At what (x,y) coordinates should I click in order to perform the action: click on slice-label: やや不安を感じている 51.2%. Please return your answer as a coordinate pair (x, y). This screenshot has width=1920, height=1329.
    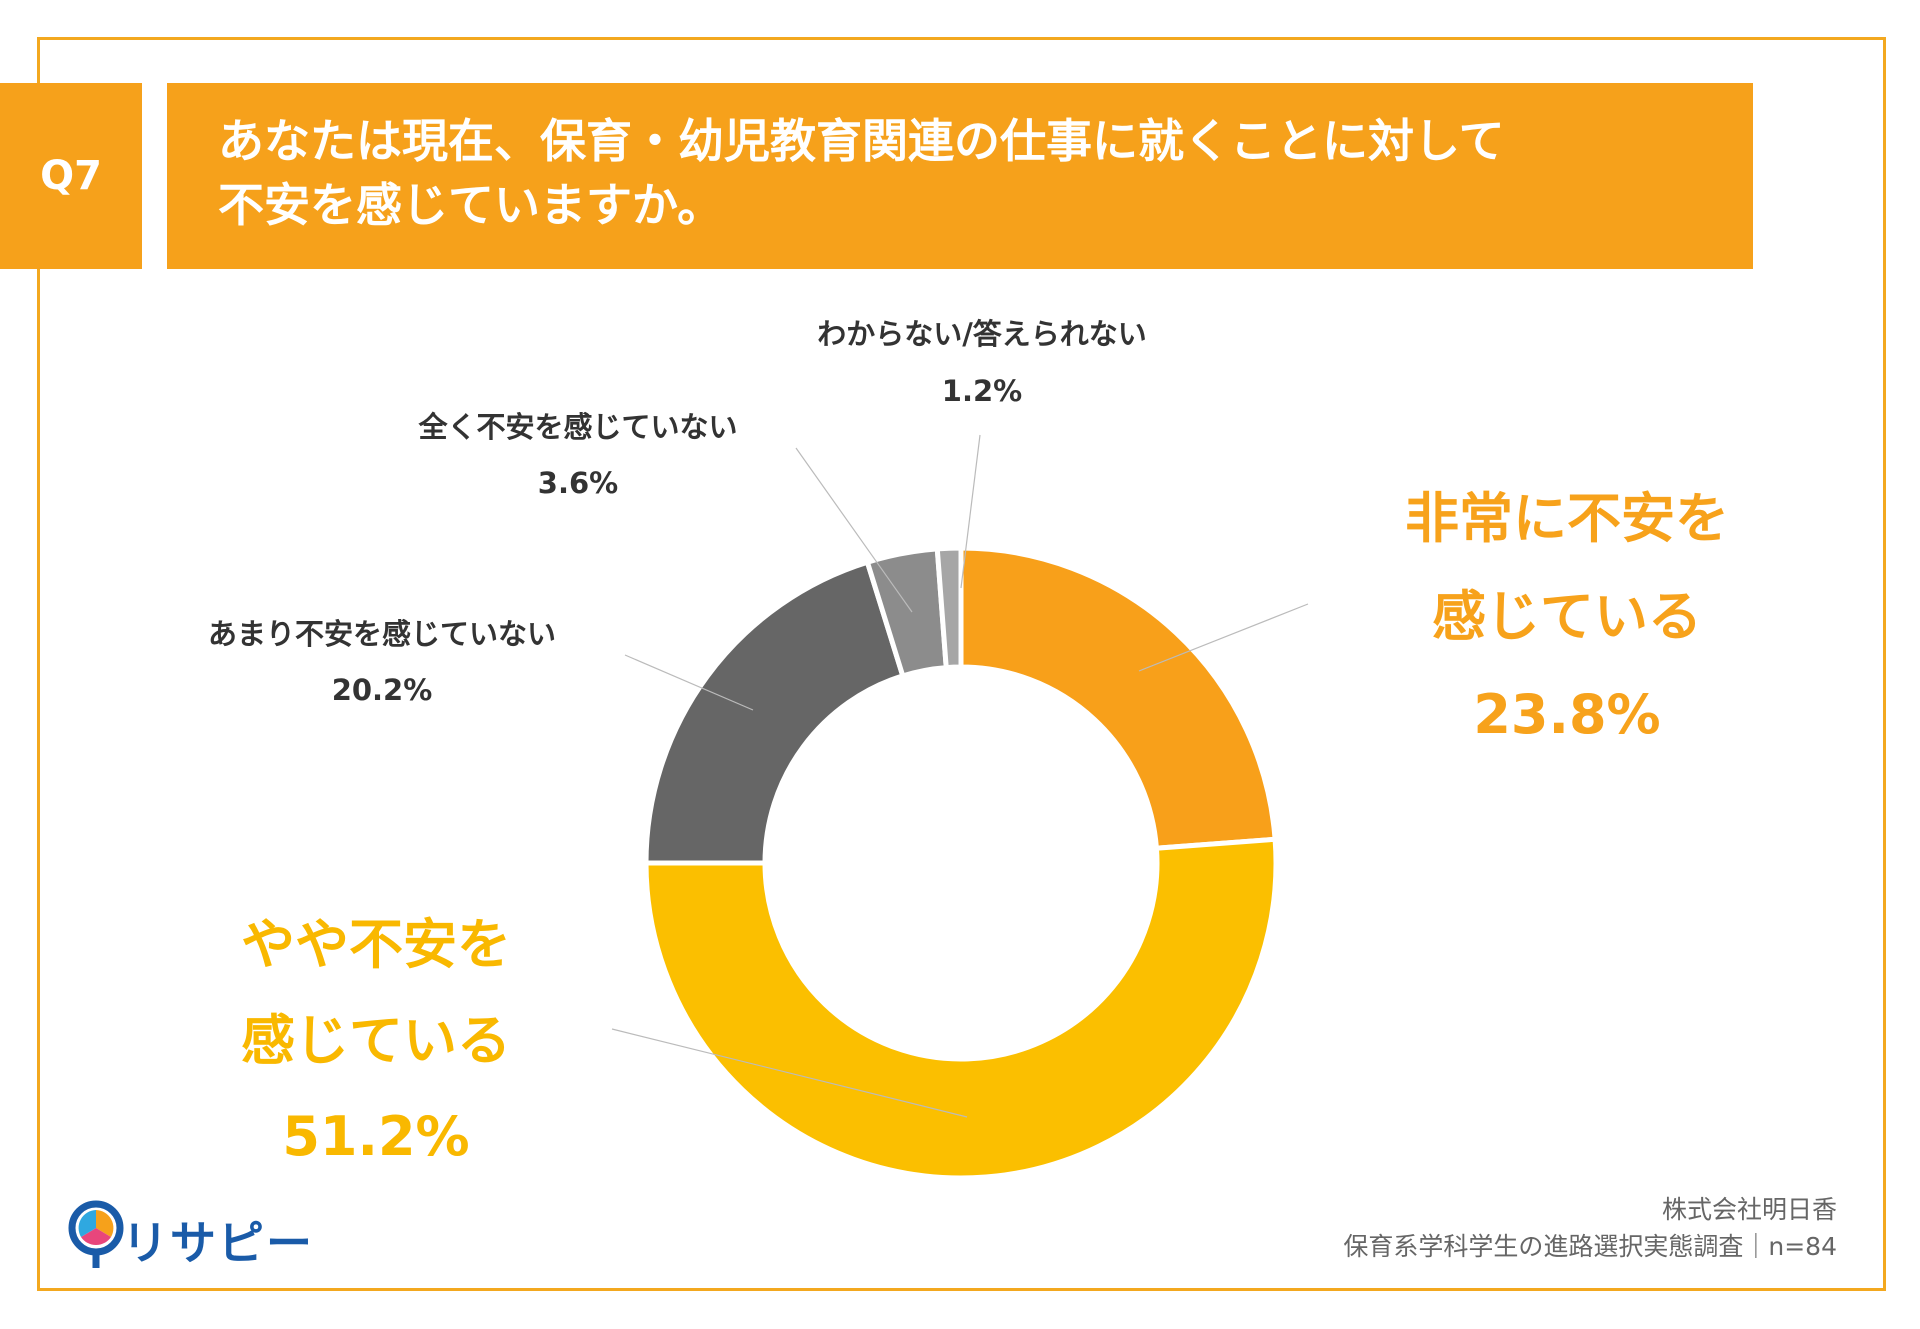
    Looking at the image, I should click on (376, 1041).